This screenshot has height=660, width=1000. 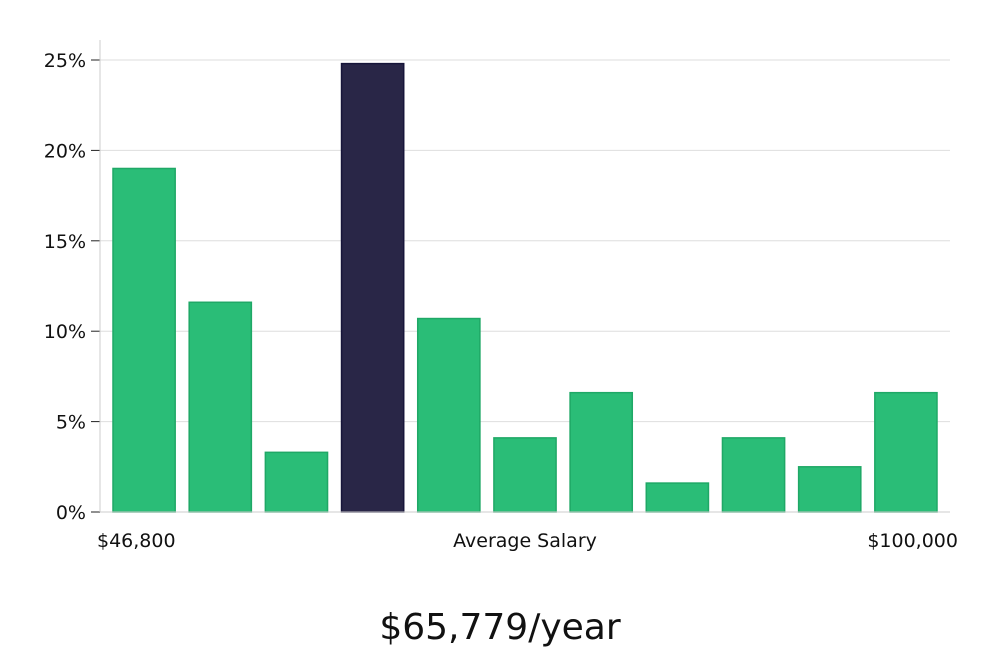 What do you see at coordinates (912, 541) in the screenshot?
I see `x-axis-max-label: $100,000` at bounding box center [912, 541].